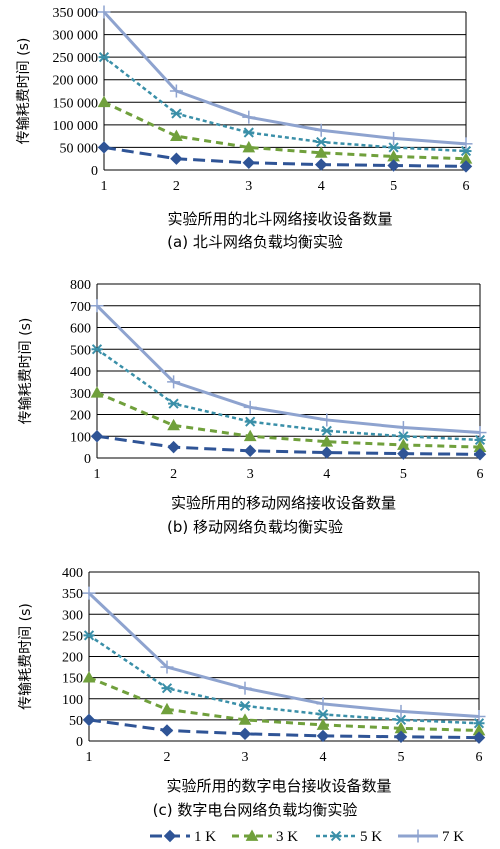 The image size is (500, 849). Describe the element at coordinates (288, 420) in the screenshot. I see `series-line-3k` at that location.